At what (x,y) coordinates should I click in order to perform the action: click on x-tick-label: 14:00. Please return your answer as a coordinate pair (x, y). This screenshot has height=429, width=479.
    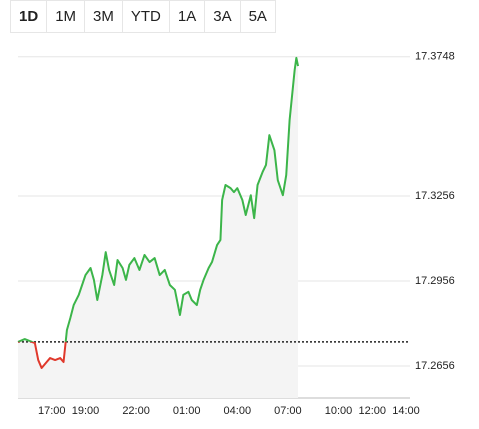
    Looking at the image, I should click on (406, 411).